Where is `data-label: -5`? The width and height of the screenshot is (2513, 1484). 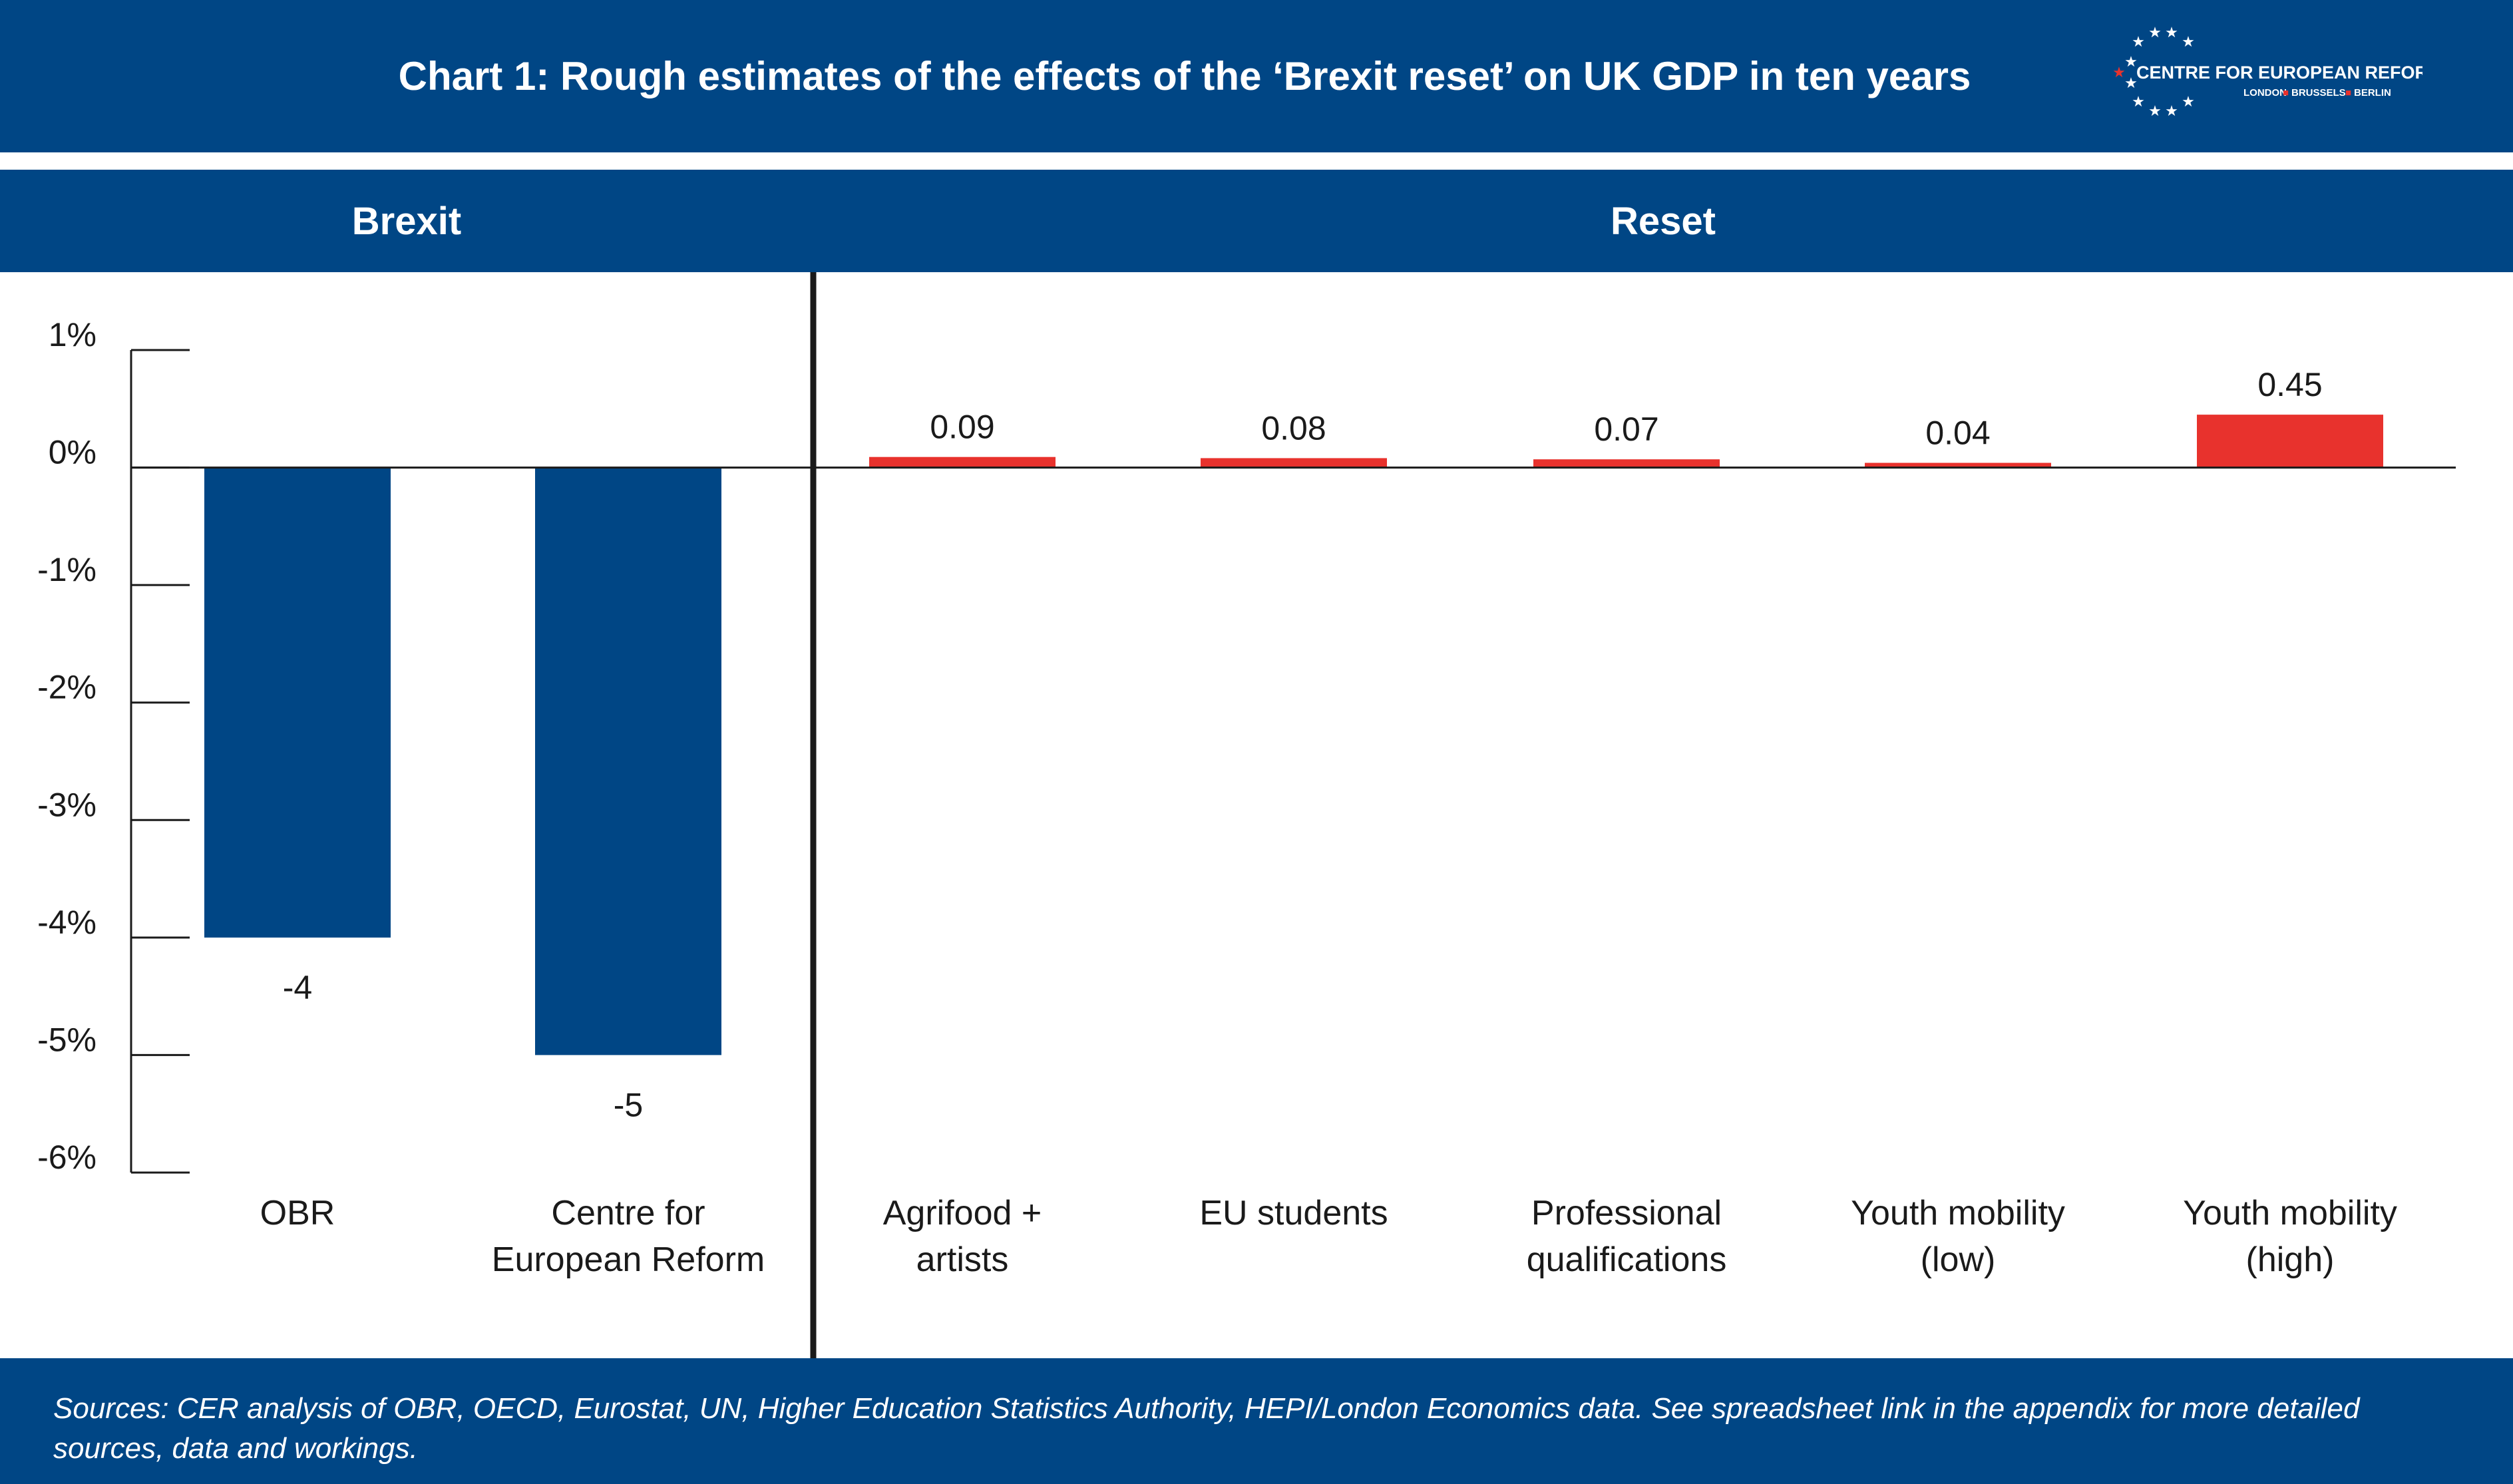
data-label: -5 is located at coordinates (628, 1104).